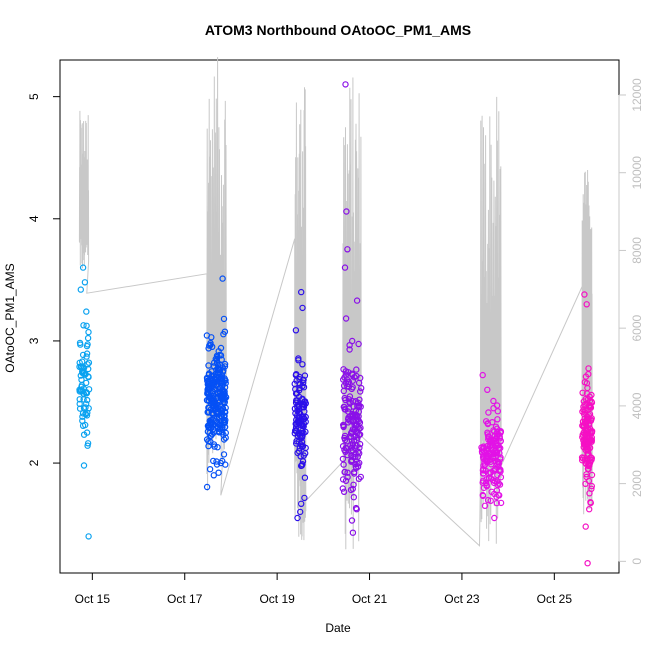 The image size is (650, 650). What do you see at coordinates (34, 340) in the screenshot?
I see `y-tick-label: 3` at bounding box center [34, 340].